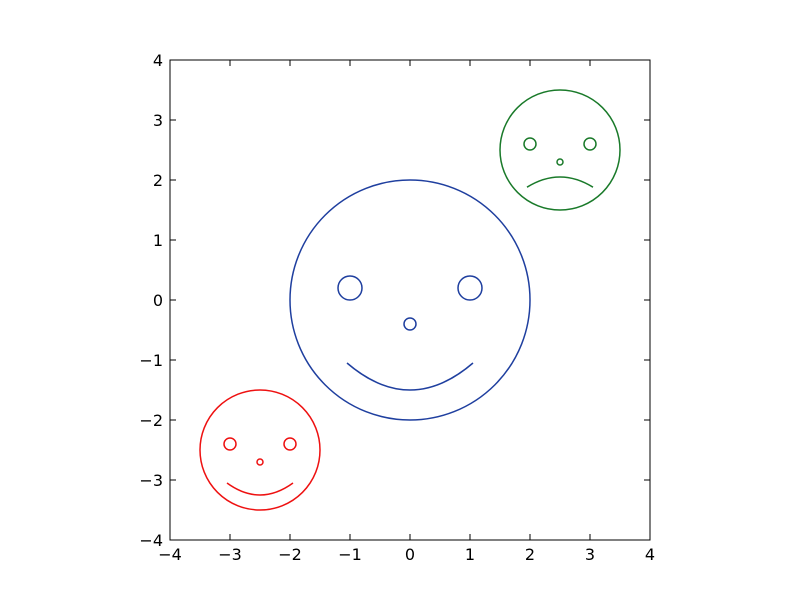  Describe the element at coordinates (151, 360) in the screenshot. I see `y-tick-label: −1` at that location.